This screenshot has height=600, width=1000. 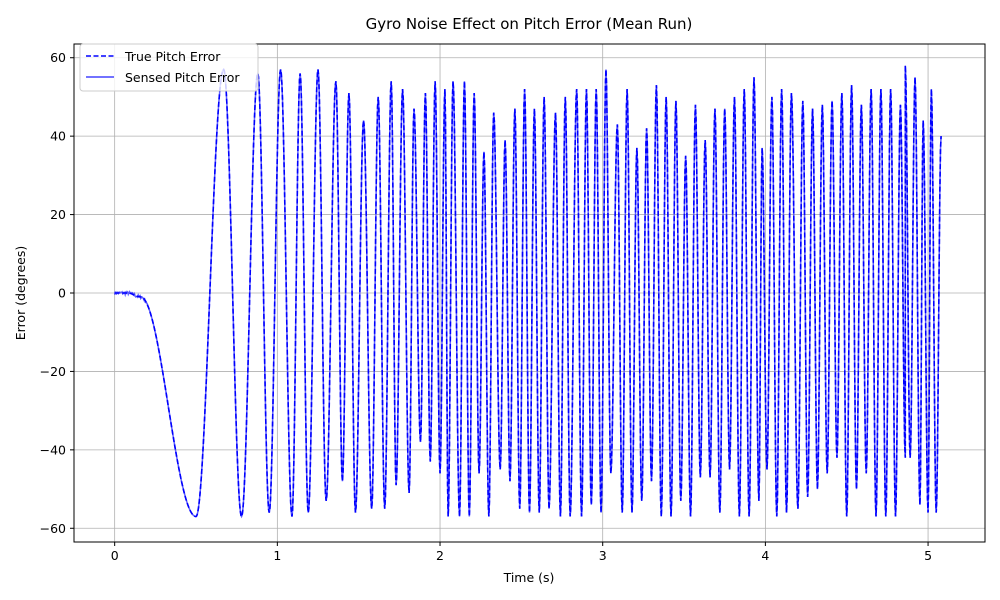 What do you see at coordinates (62, 293) in the screenshot?
I see `y-tick-label: 0` at bounding box center [62, 293].